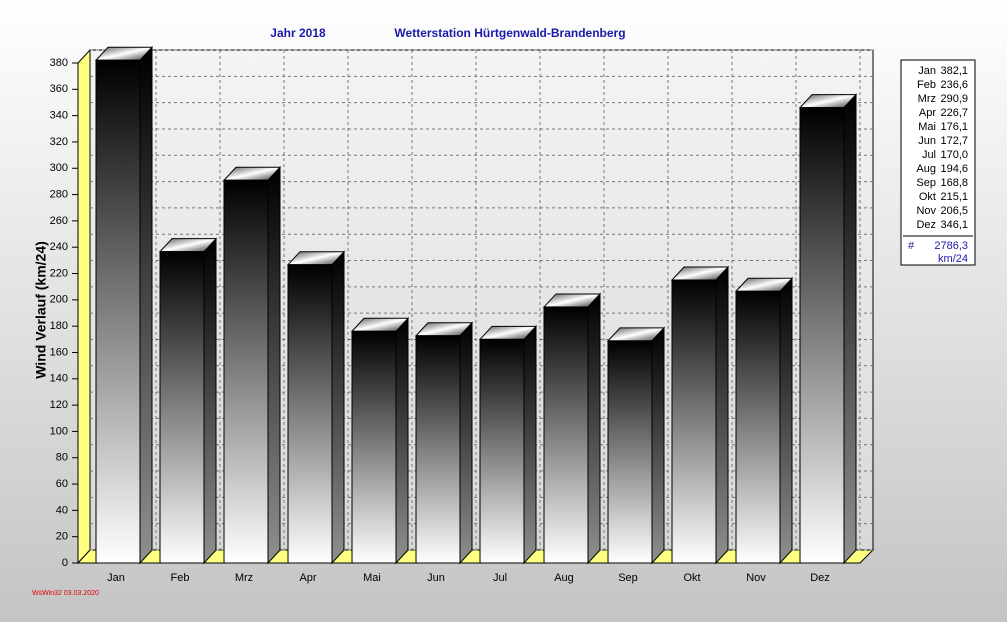  I want to click on total-symbol: #, so click(911, 246).